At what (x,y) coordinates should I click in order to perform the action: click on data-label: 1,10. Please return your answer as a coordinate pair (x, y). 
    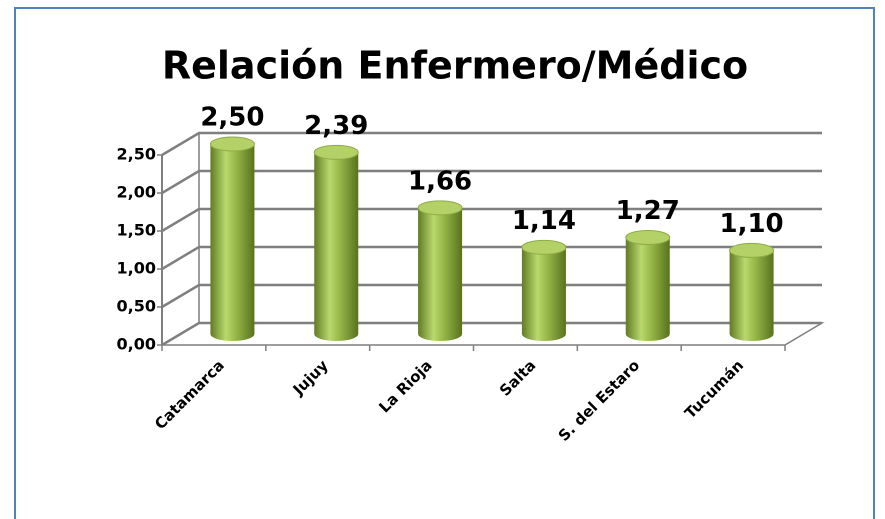
    Looking at the image, I should click on (752, 224).